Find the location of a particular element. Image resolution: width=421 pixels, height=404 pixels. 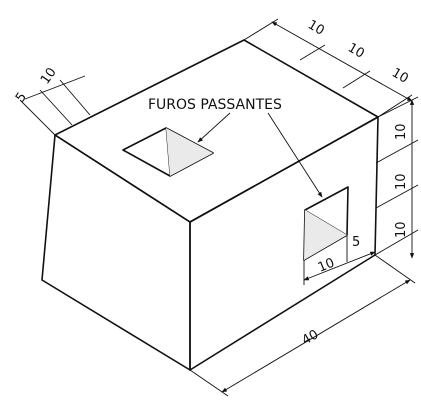

annotation-label: FUROS PASSANTES is located at coordinates (215, 105).